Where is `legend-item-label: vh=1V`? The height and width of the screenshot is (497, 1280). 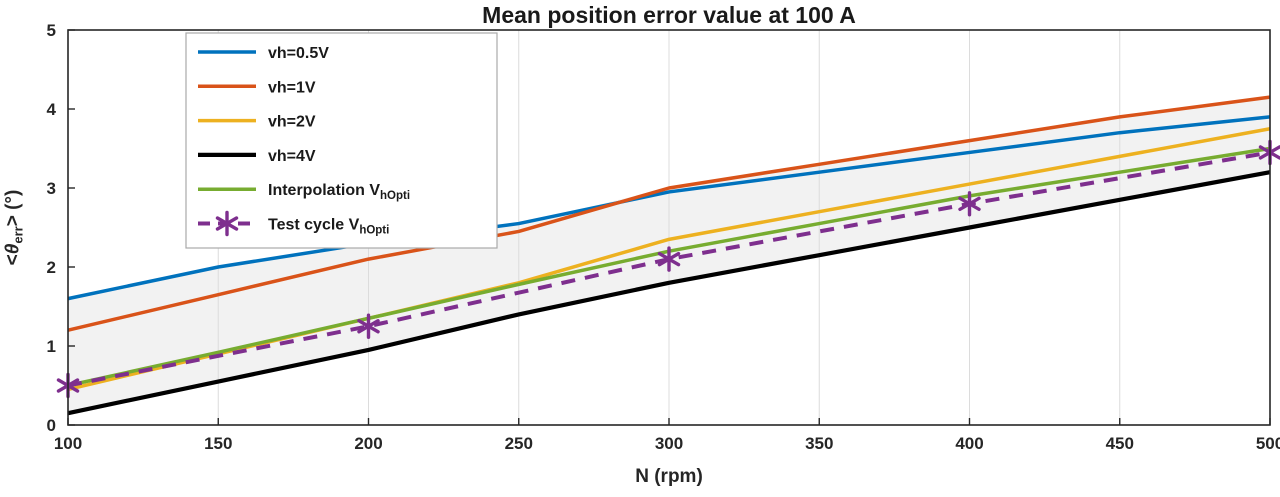 legend-item-label: vh=1V is located at coordinates (292, 87).